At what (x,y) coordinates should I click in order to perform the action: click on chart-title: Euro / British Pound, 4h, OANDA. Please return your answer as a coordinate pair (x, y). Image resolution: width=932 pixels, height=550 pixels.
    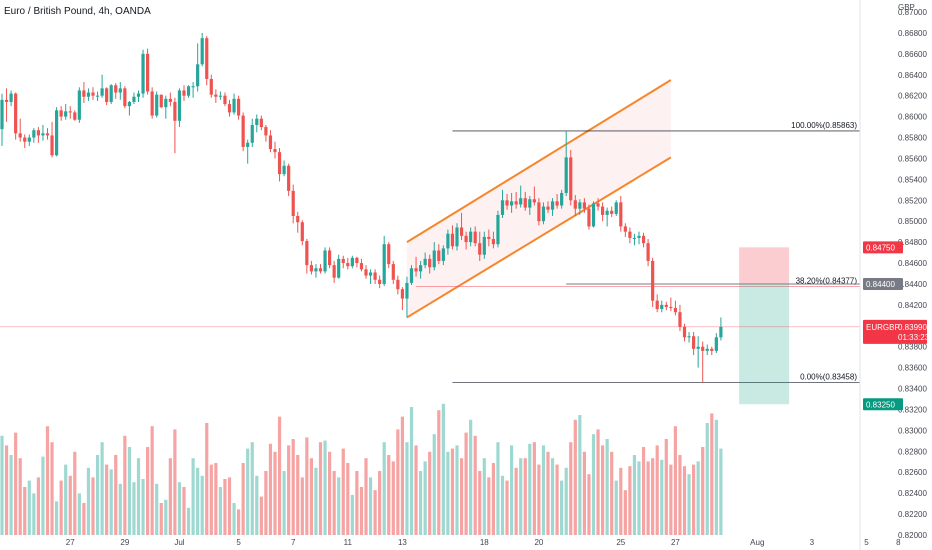
    Looking at the image, I should click on (77, 11).